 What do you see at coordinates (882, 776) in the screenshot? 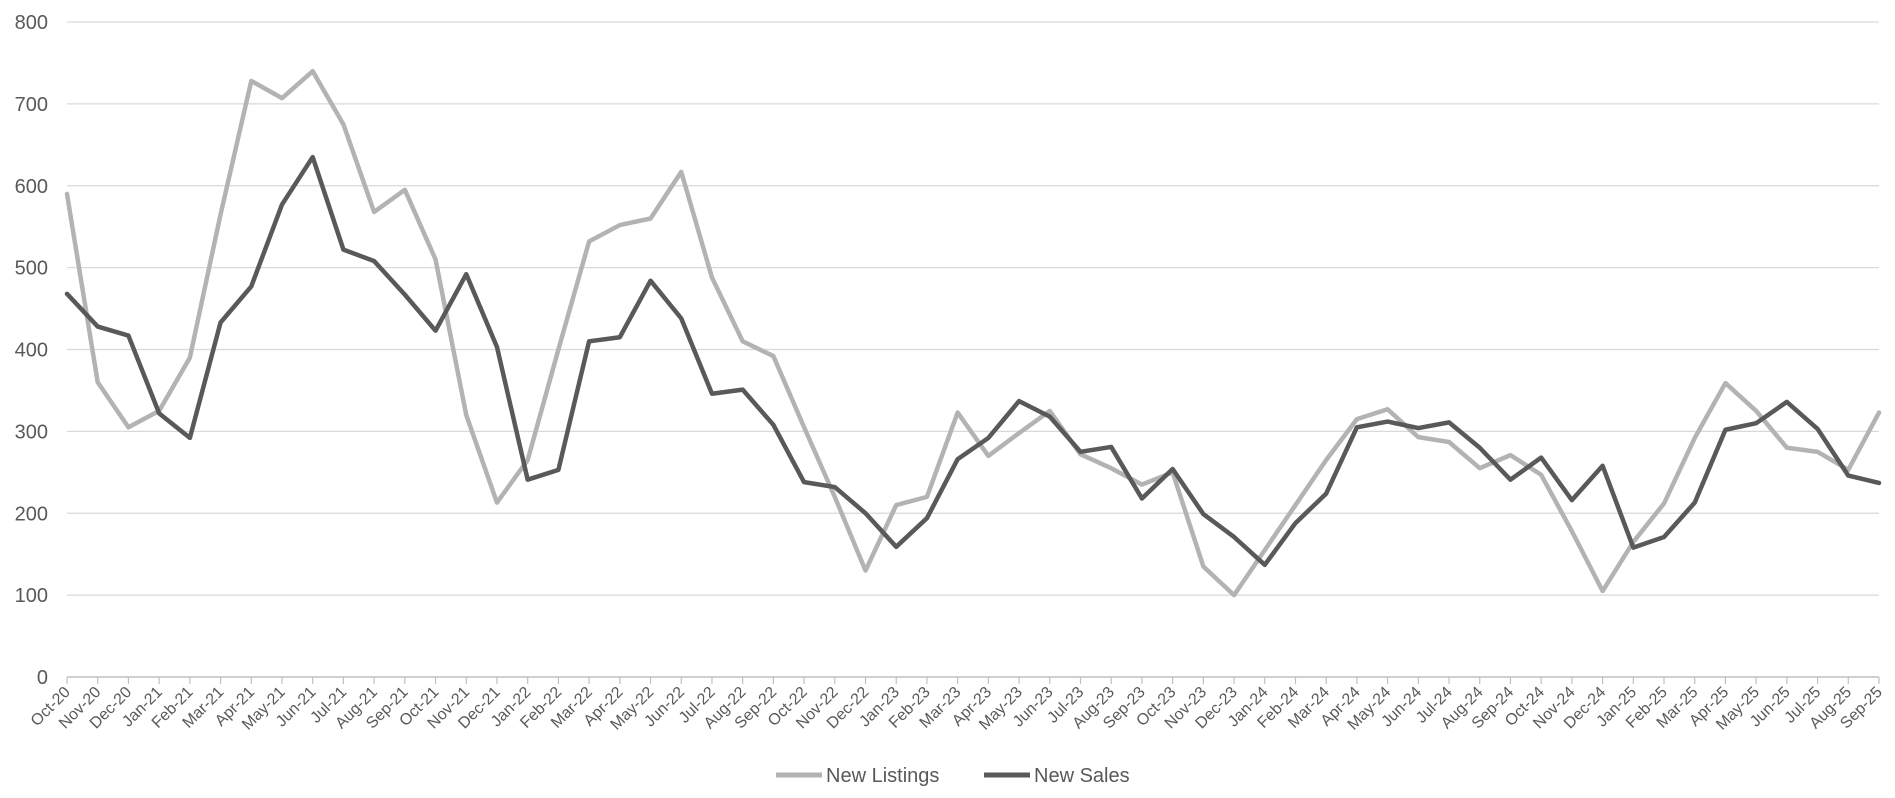
I see `legend-label-new-listings: New Listings` at bounding box center [882, 776].